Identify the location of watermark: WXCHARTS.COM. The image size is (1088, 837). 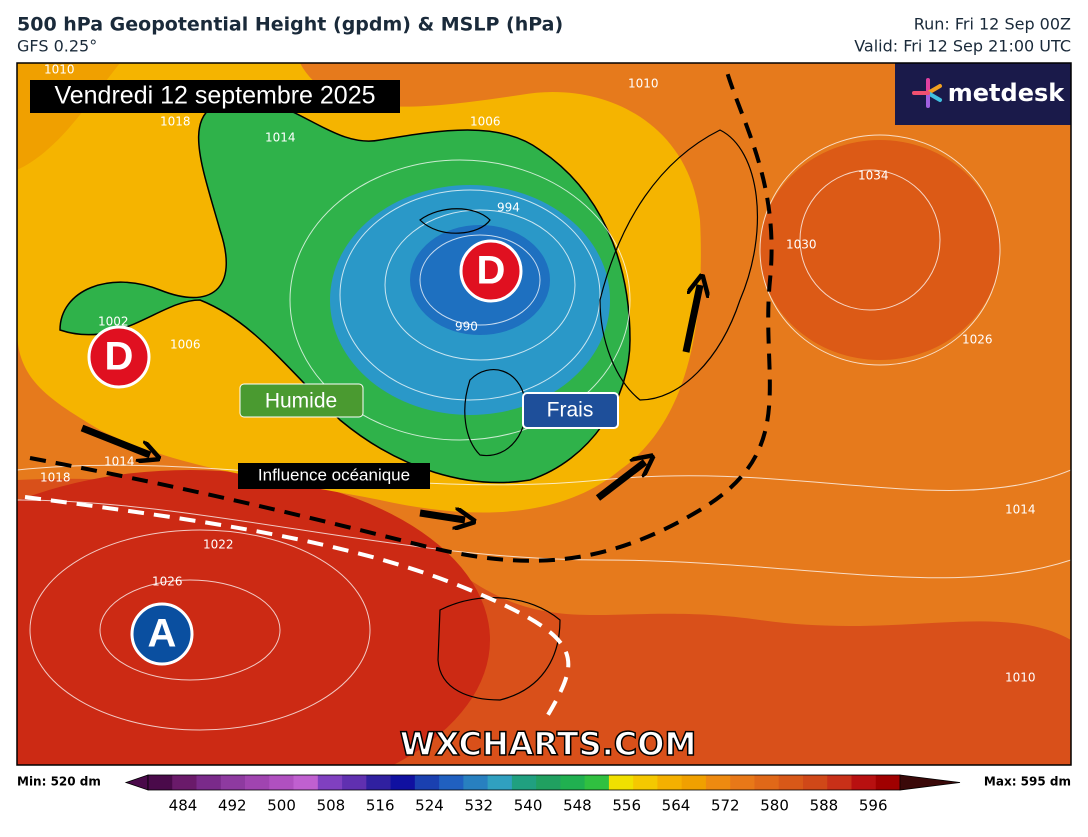
(548, 744).